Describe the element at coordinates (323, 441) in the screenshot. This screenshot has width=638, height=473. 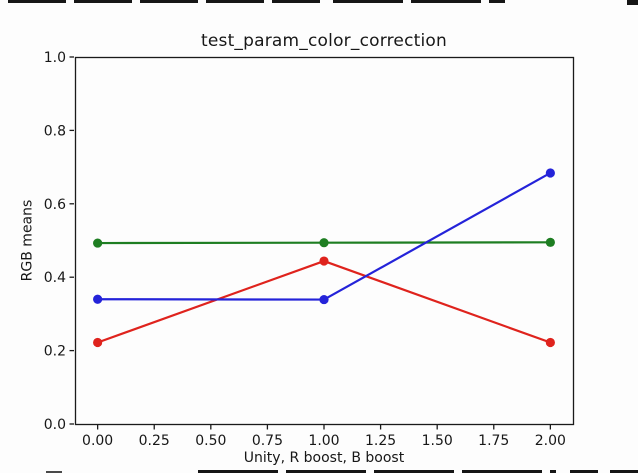
I see `x-tick-label: 1.00` at that location.